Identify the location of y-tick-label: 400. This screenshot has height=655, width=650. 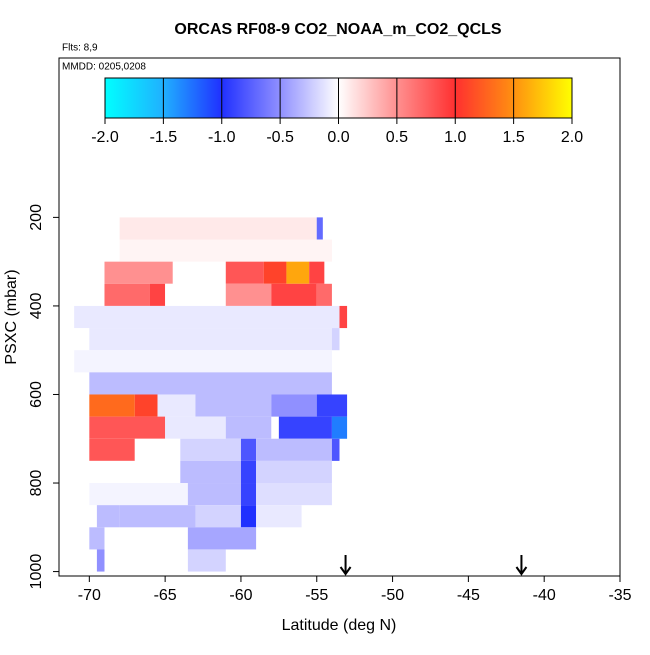
(36, 305).